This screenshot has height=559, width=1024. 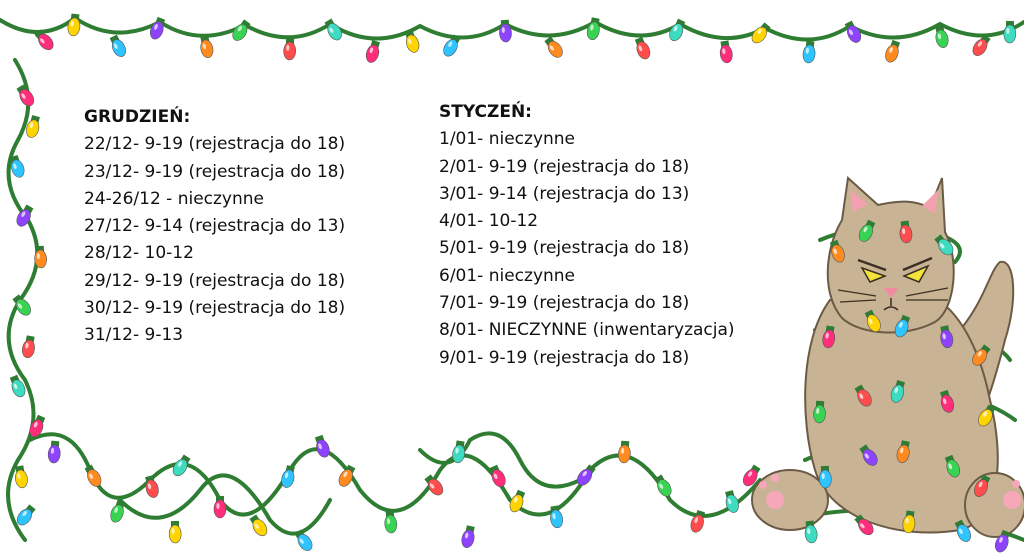 I want to click on schedule-line: 31/12- 9-13, so click(x=134, y=335).